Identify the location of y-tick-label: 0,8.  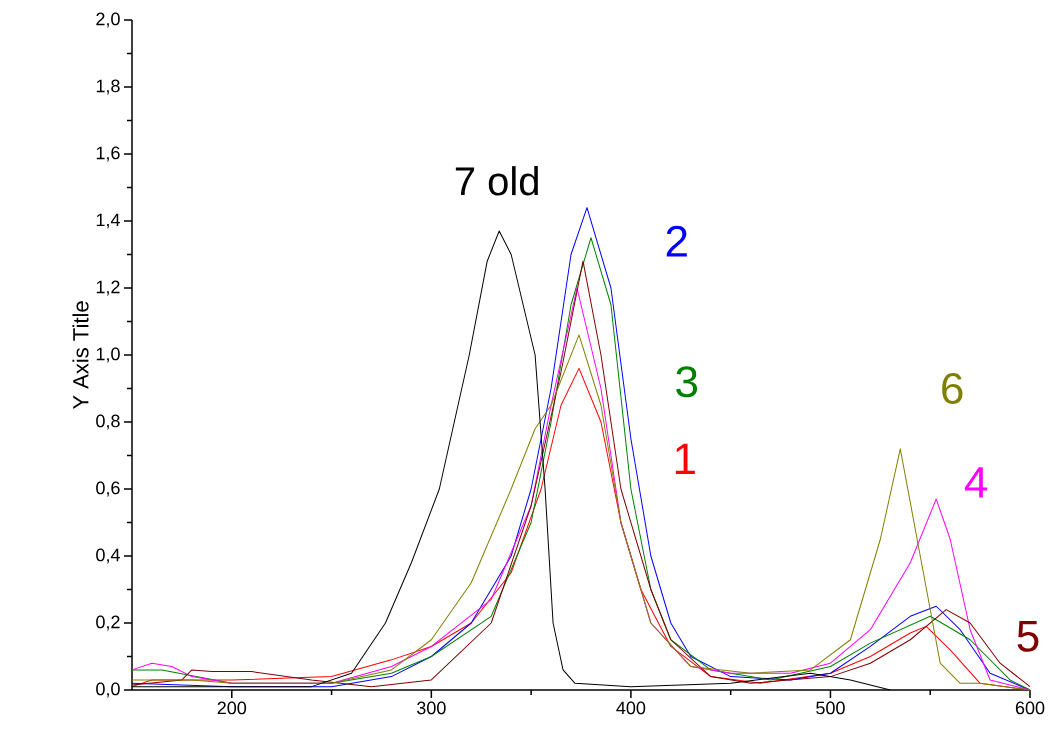
(108, 422).